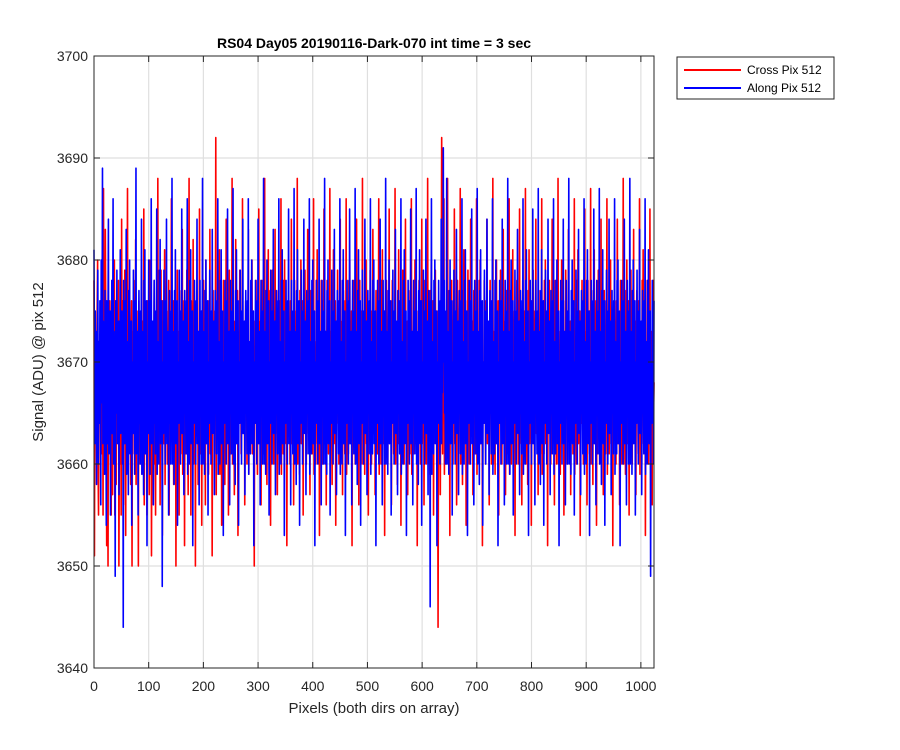 The width and height of the screenshot is (900, 750). What do you see at coordinates (38, 361) in the screenshot?
I see `y-axis-title: Signal (ADU) @ pix 512` at bounding box center [38, 361].